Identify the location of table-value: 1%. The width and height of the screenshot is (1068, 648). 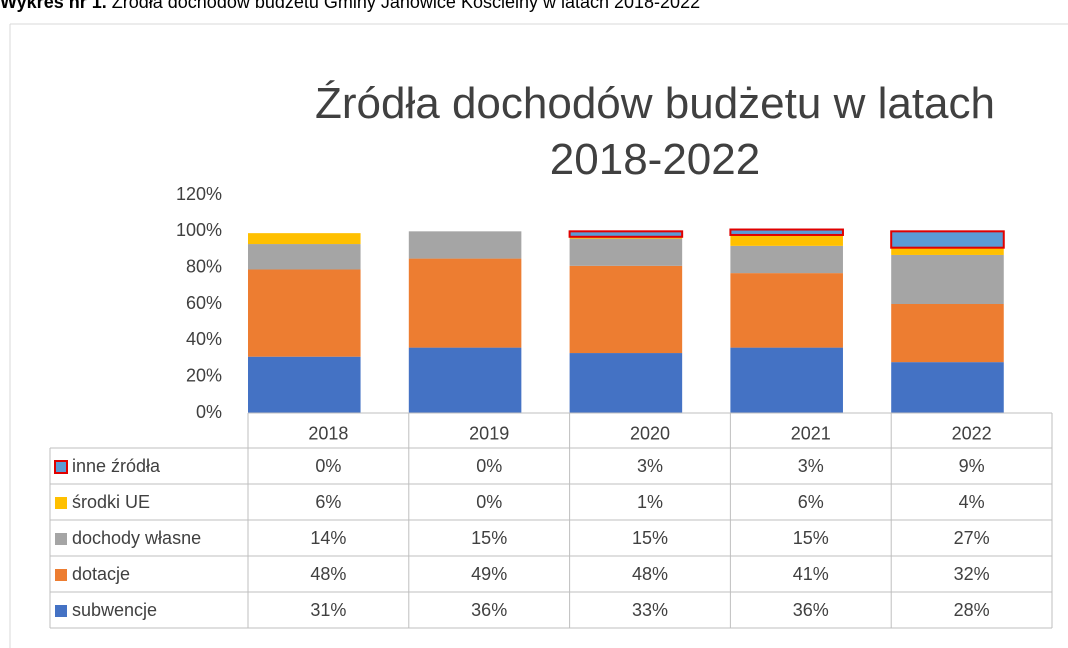
(650, 502).